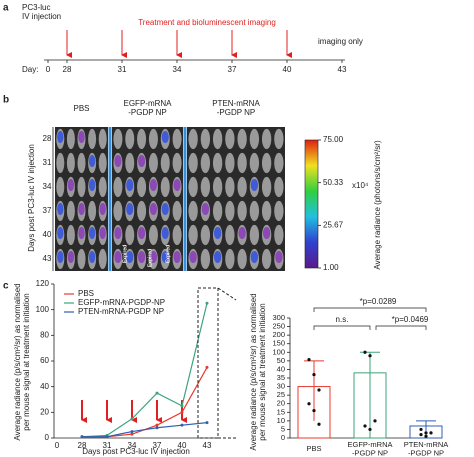  I want to click on y-tick-label: 25, so click(281, 394).